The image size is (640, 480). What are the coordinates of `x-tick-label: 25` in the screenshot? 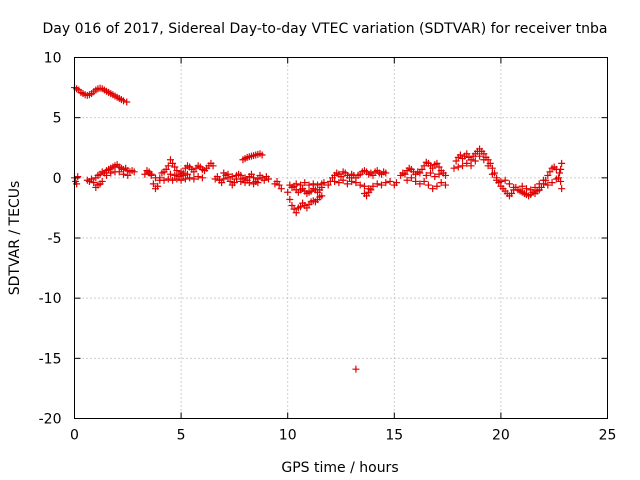 It's located at (608, 436).